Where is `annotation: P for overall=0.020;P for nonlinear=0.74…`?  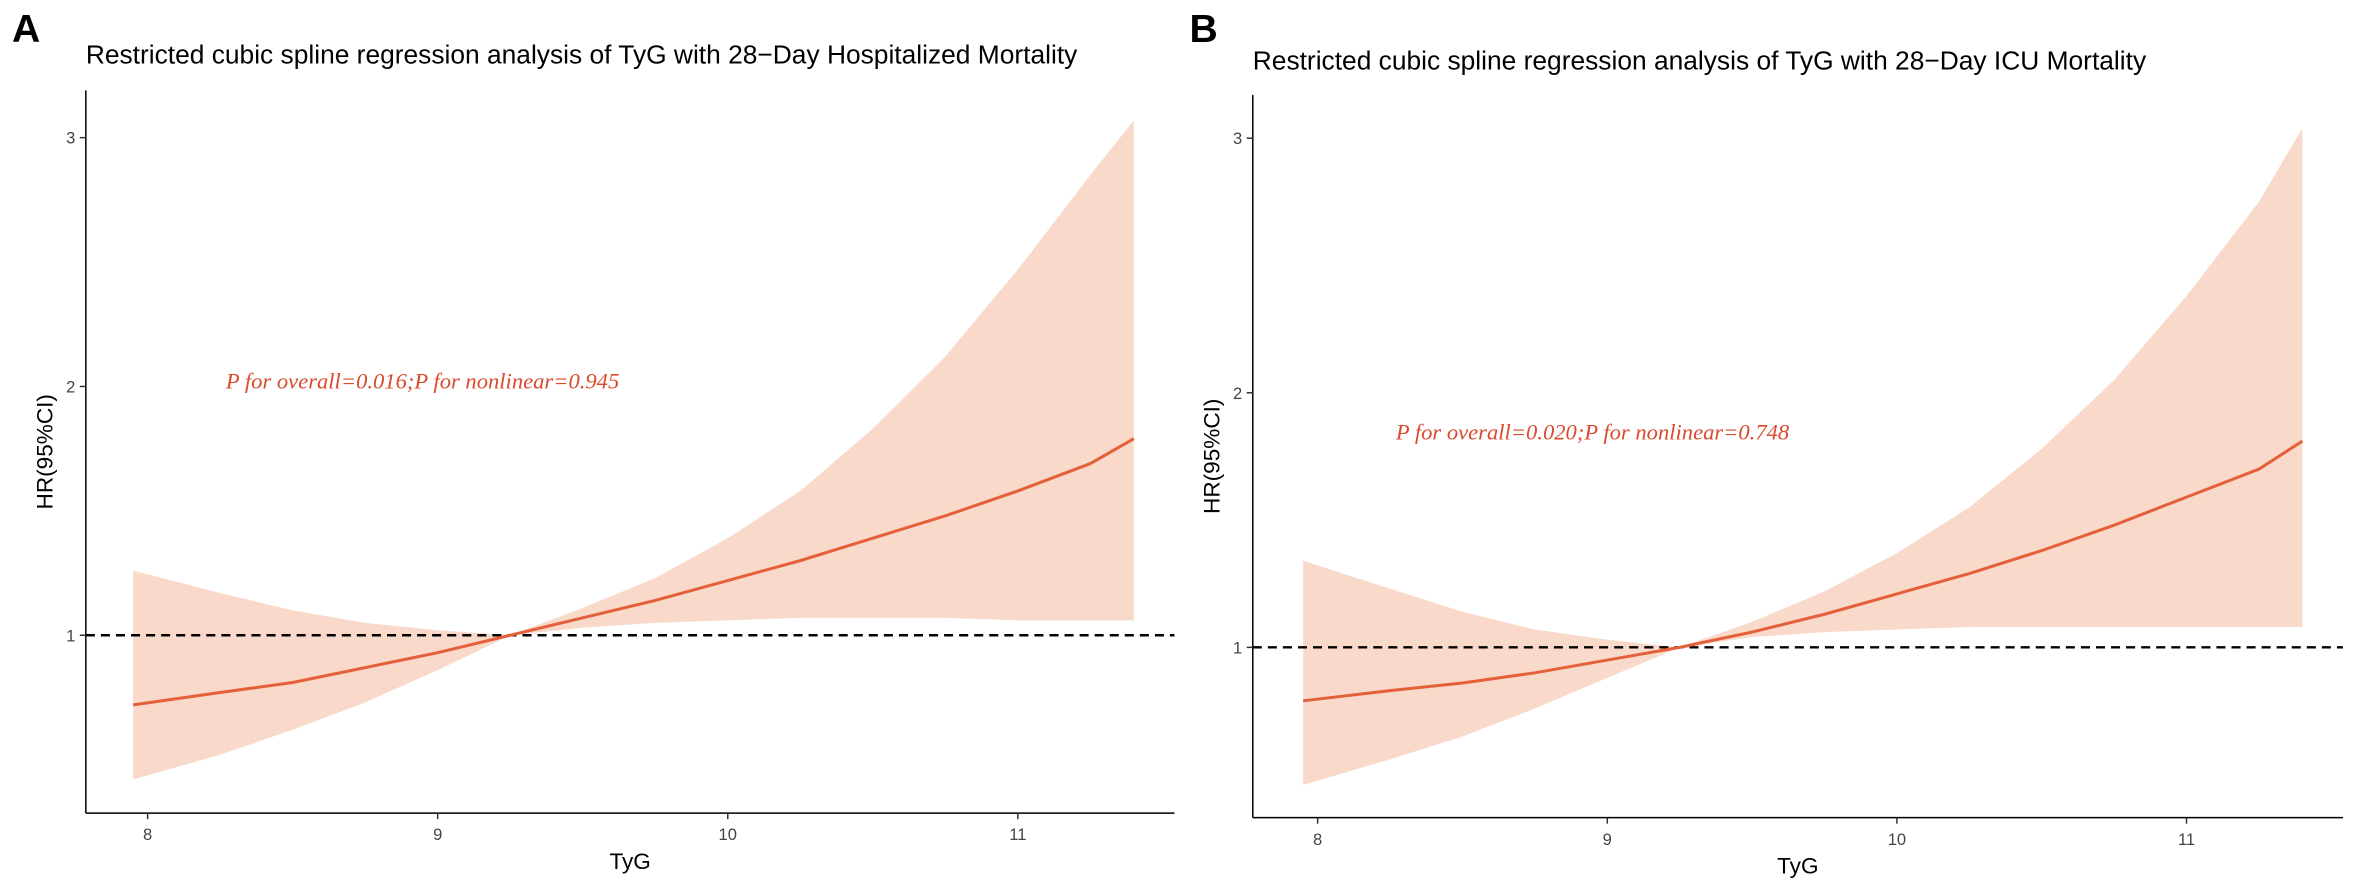 annotation: P for overall=0.020;P for nonlinear=0.74… is located at coordinates (1592, 432).